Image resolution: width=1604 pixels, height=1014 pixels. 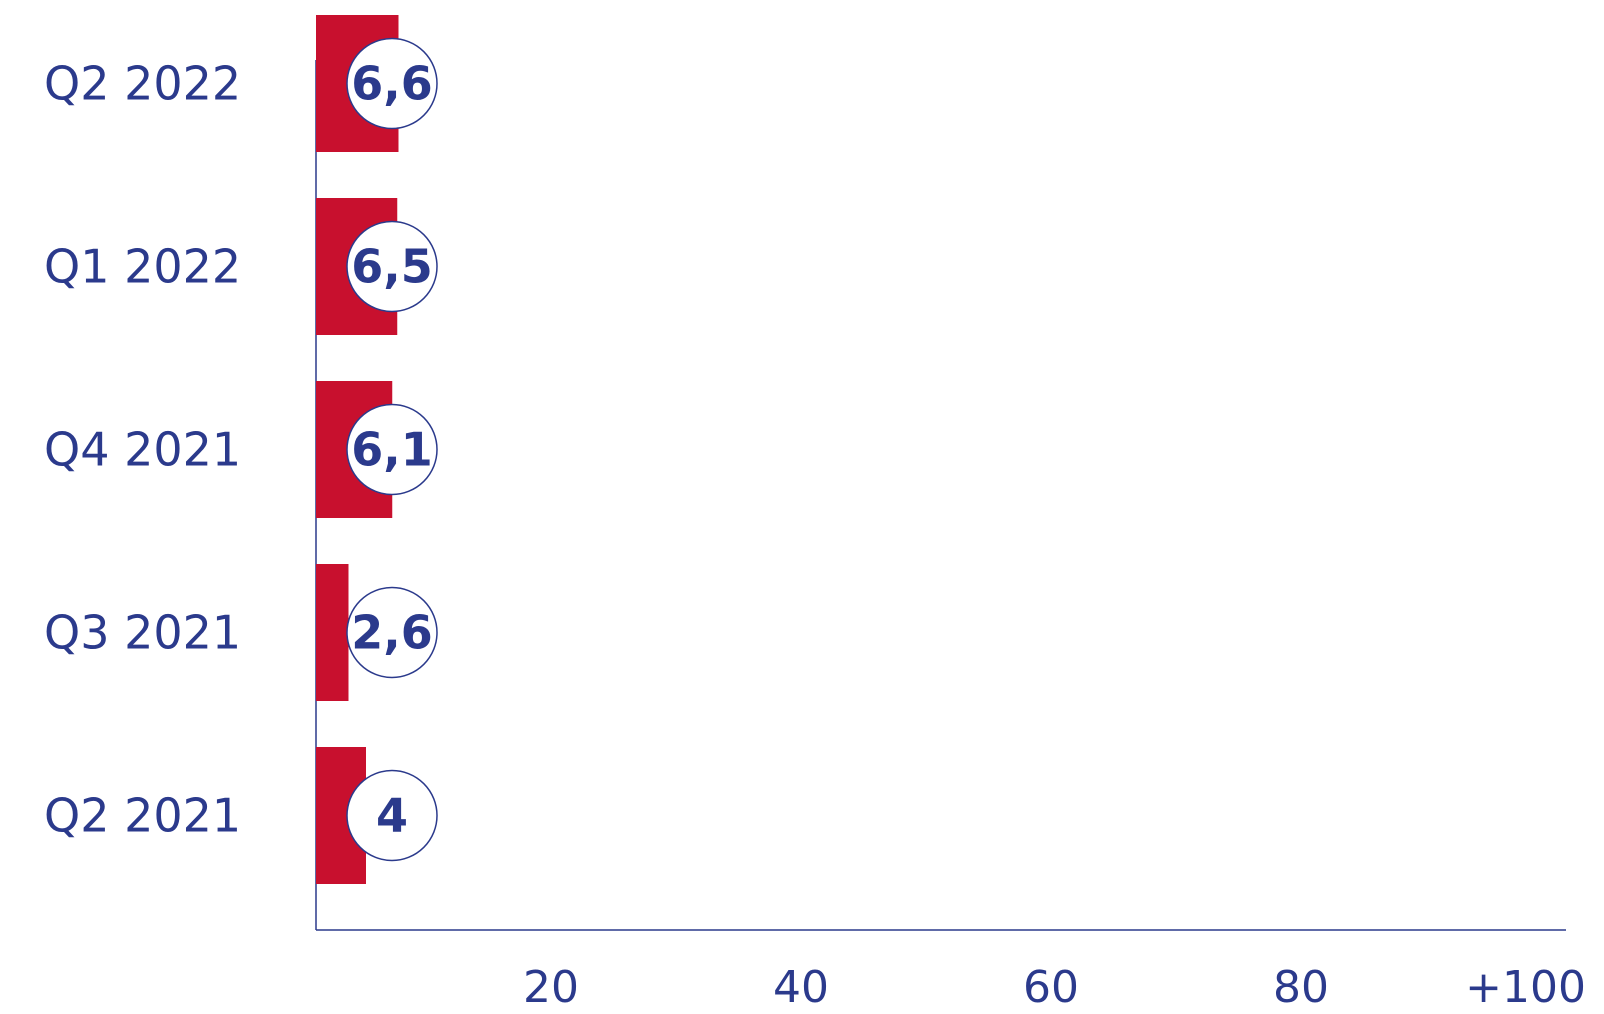 I want to click on x-tick-labels-group: 20 40 60 80 +100, so click(x=1054, y=987).